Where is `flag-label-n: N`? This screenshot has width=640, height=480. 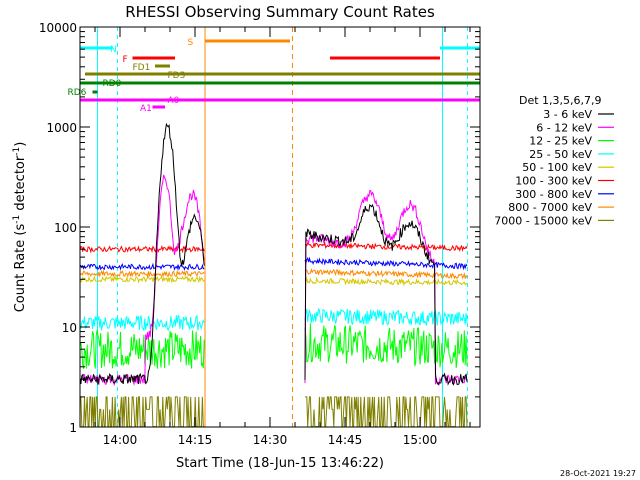 flag-label-n: N is located at coordinates (113, 50).